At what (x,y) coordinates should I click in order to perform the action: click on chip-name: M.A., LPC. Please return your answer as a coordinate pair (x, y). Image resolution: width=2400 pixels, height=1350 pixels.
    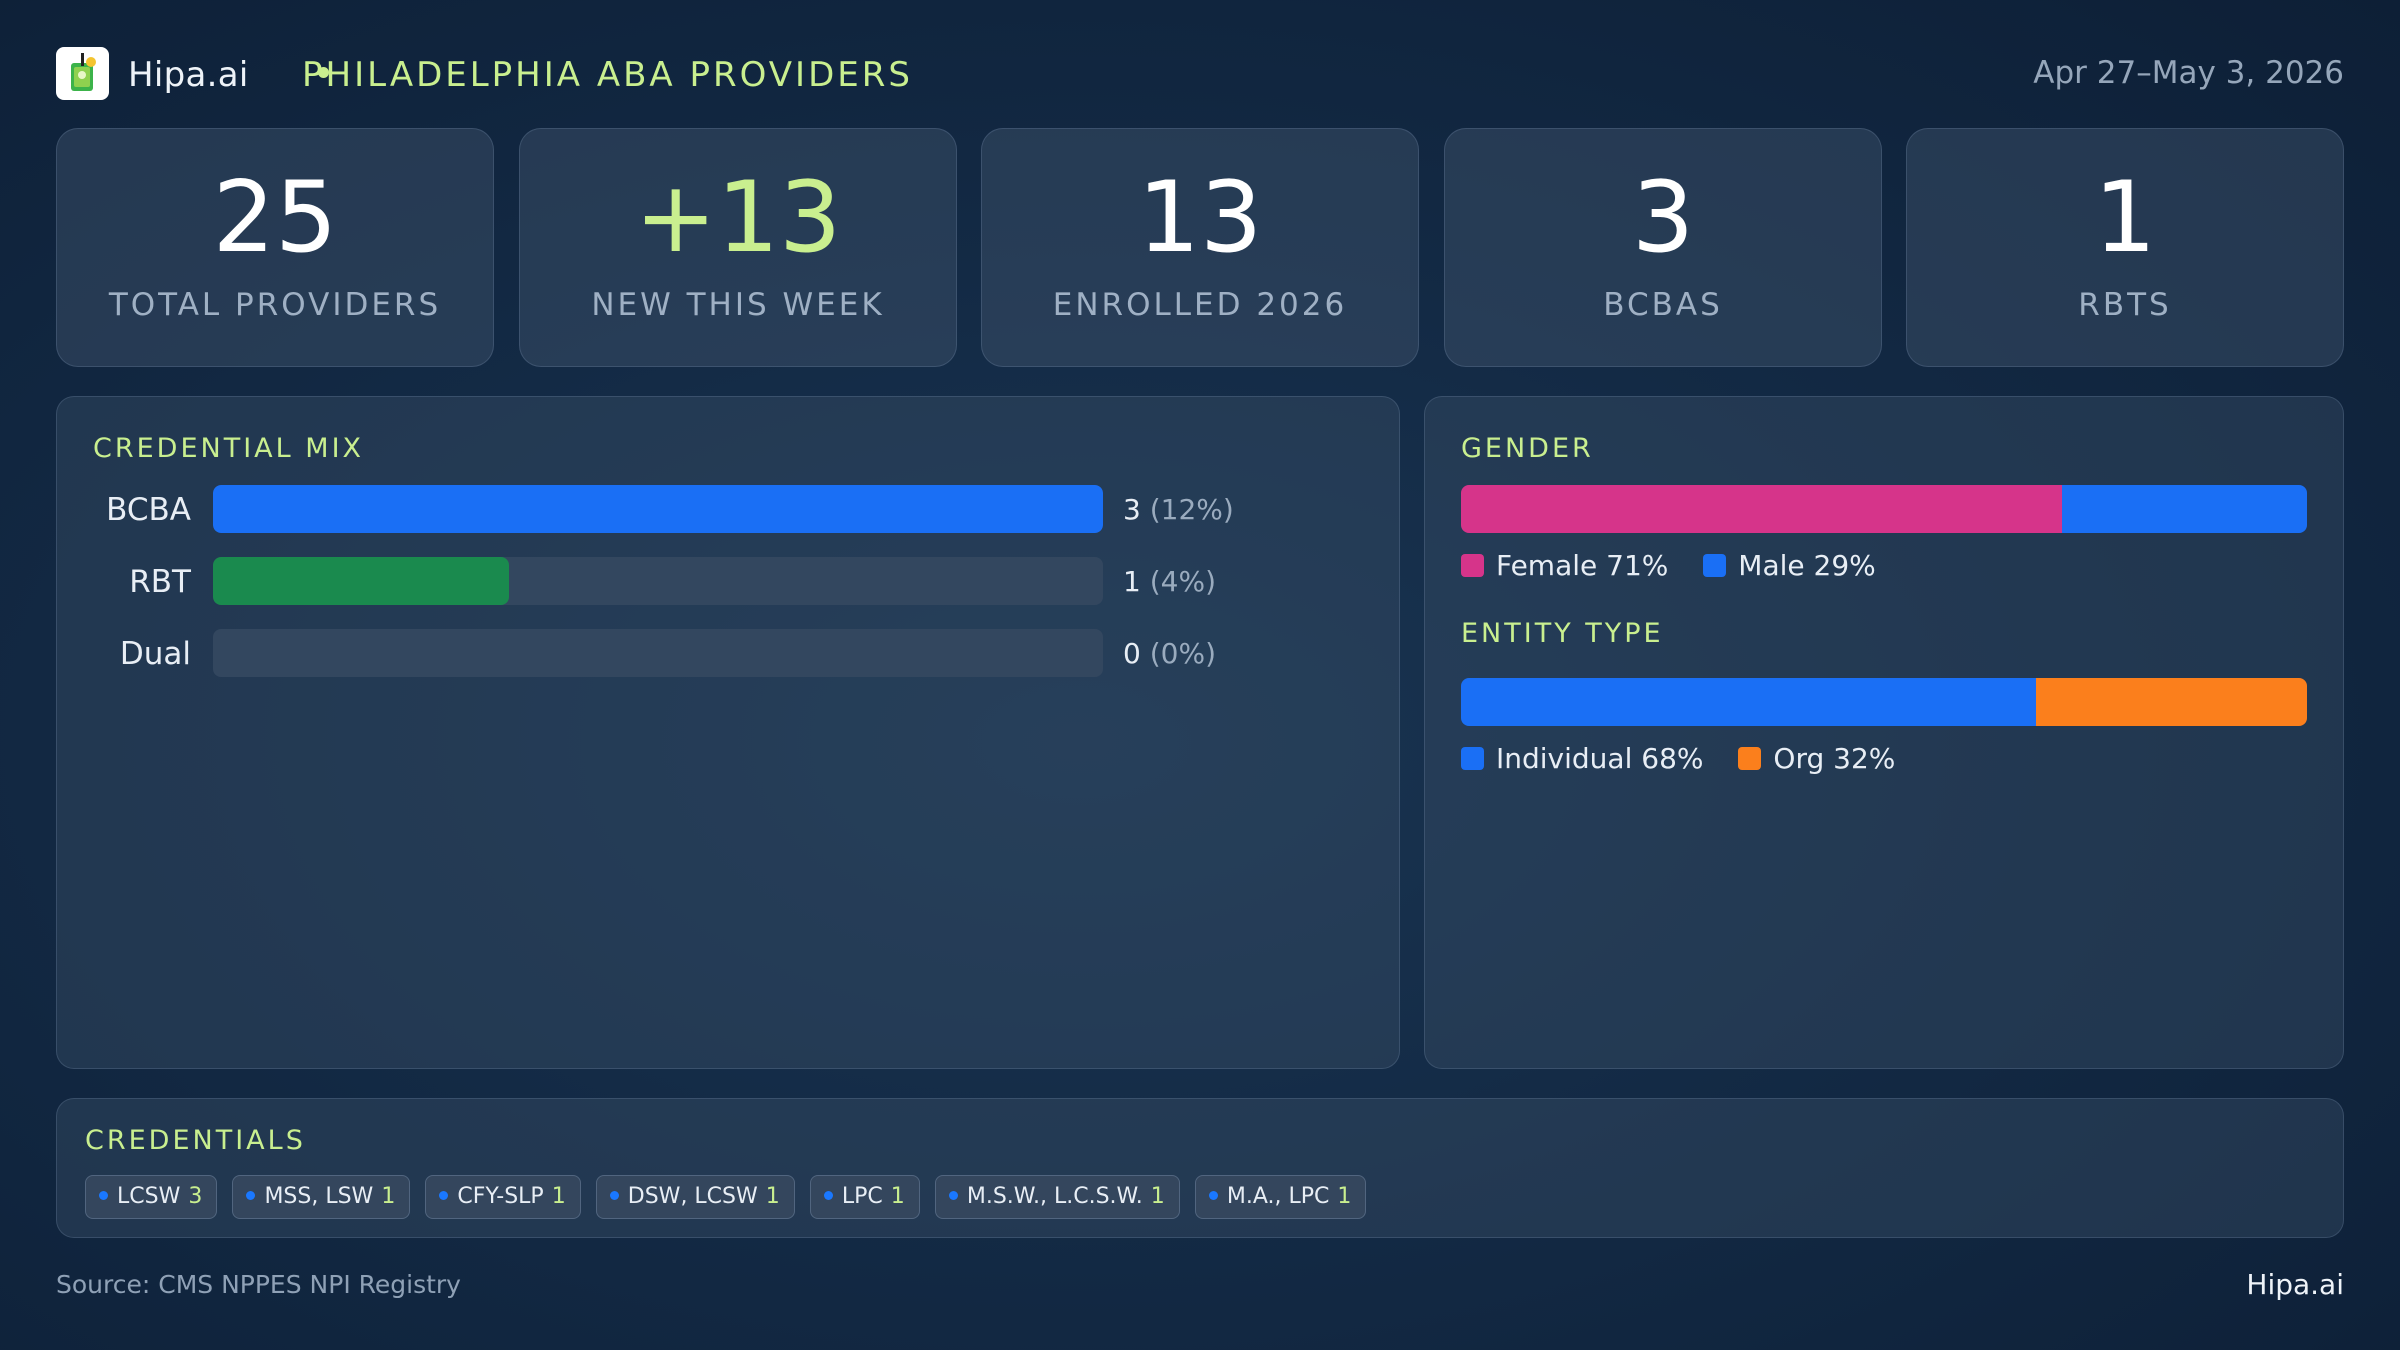
    Looking at the image, I should click on (1278, 1196).